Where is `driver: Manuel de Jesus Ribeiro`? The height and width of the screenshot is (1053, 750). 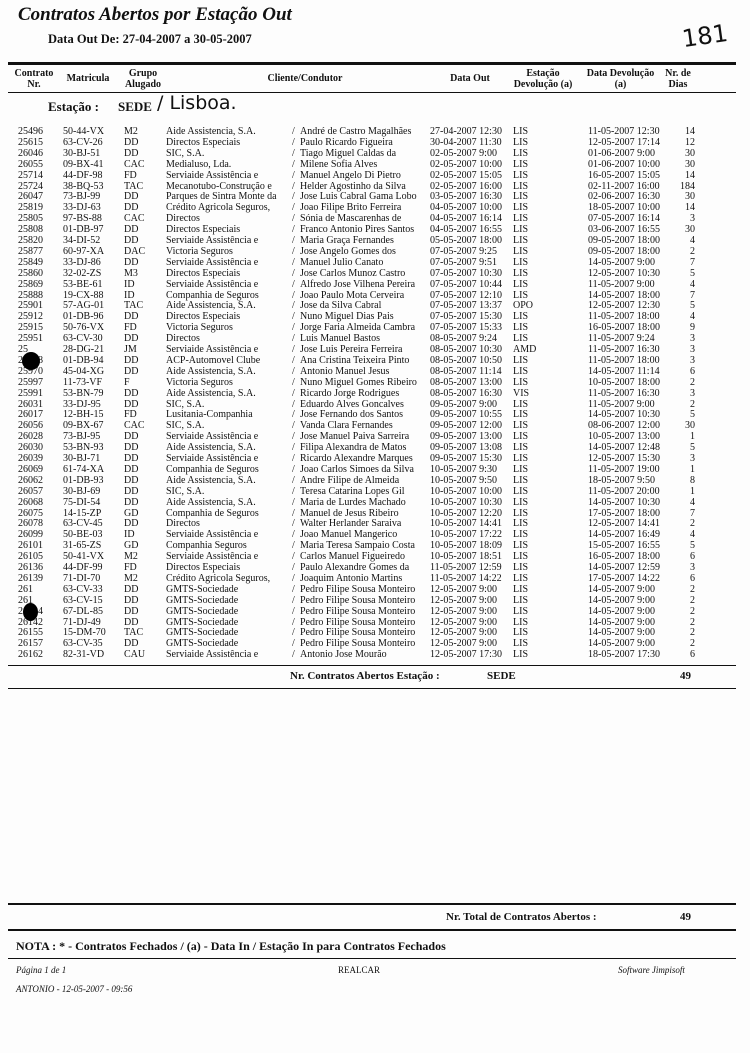
driver: Manuel de Jesus Ribeiro is located at coordinates (349, 513).